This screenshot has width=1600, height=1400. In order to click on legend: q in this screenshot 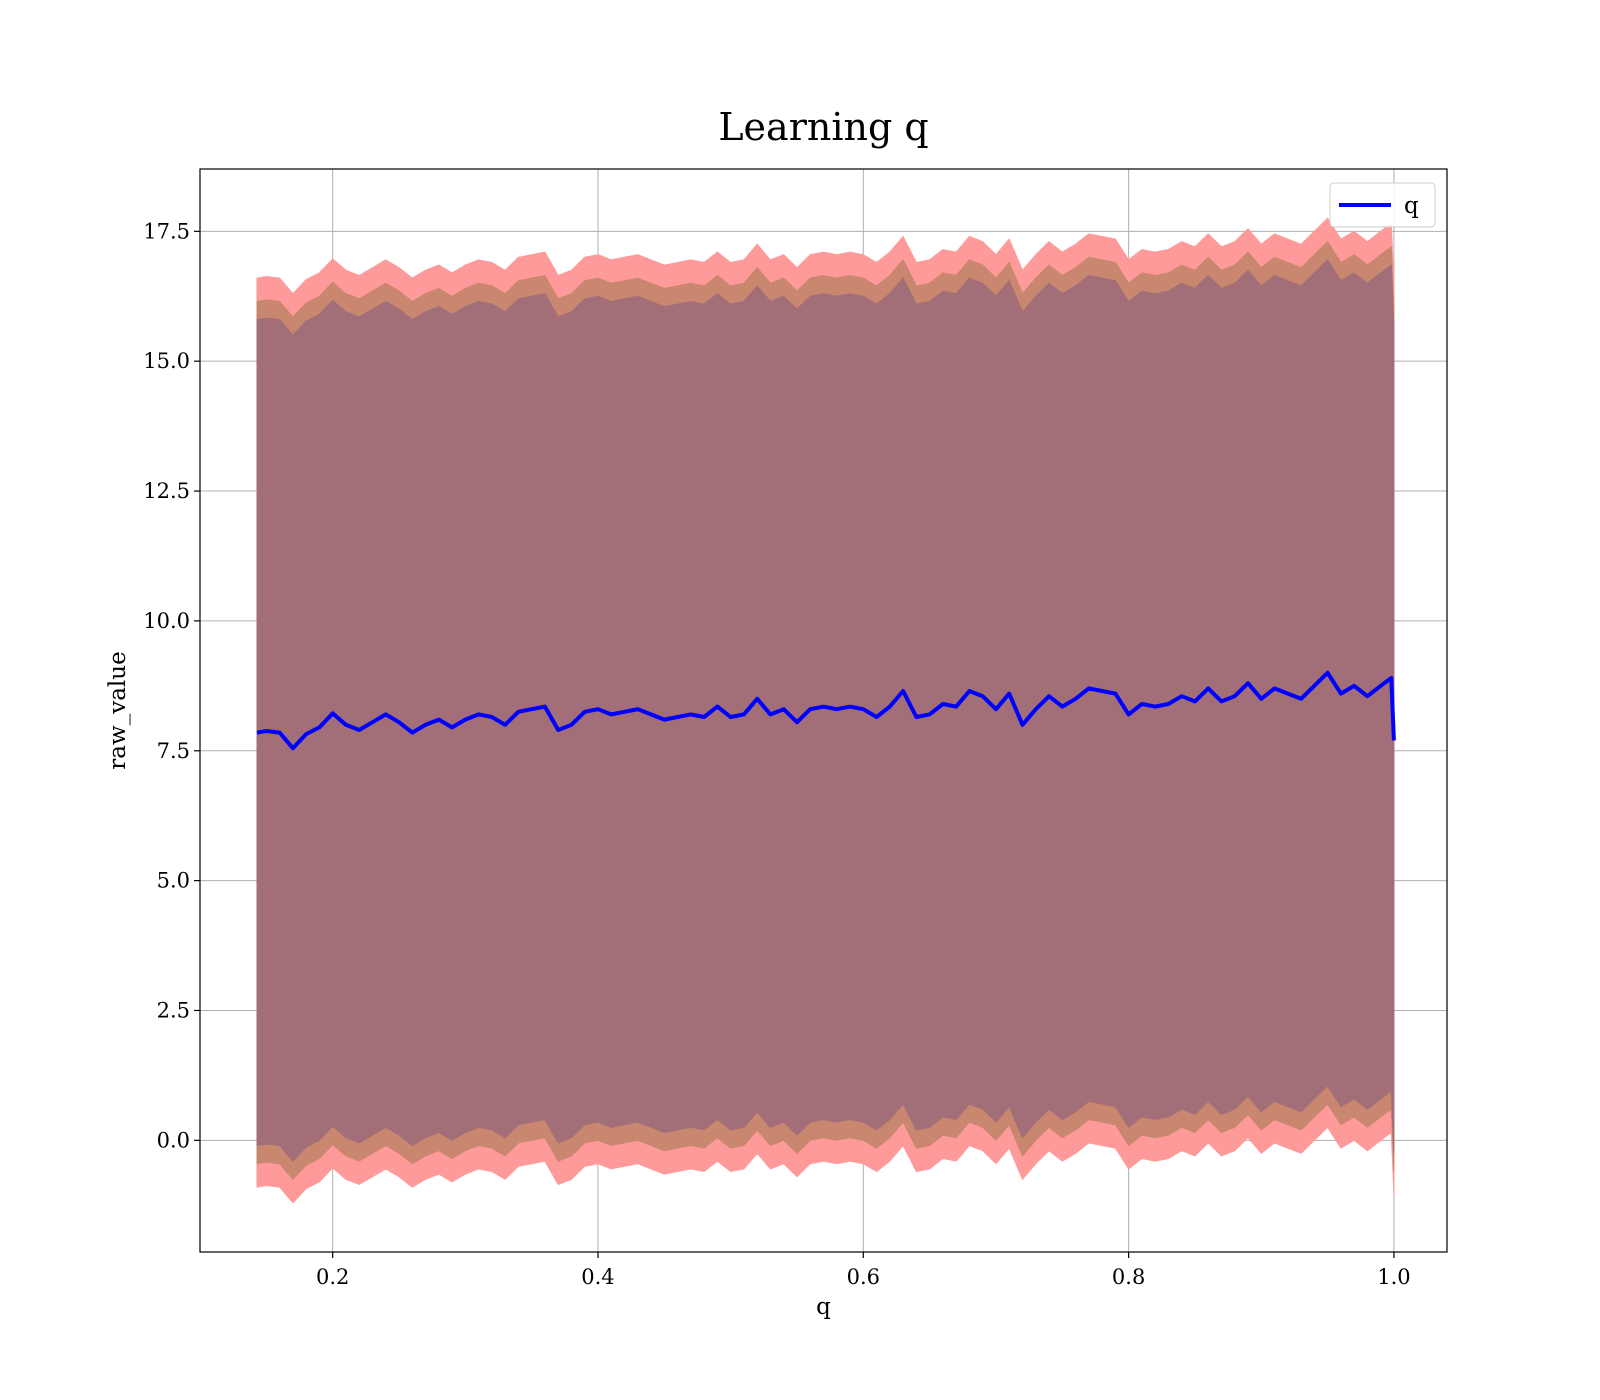, I will do `click(1382, 205)`.